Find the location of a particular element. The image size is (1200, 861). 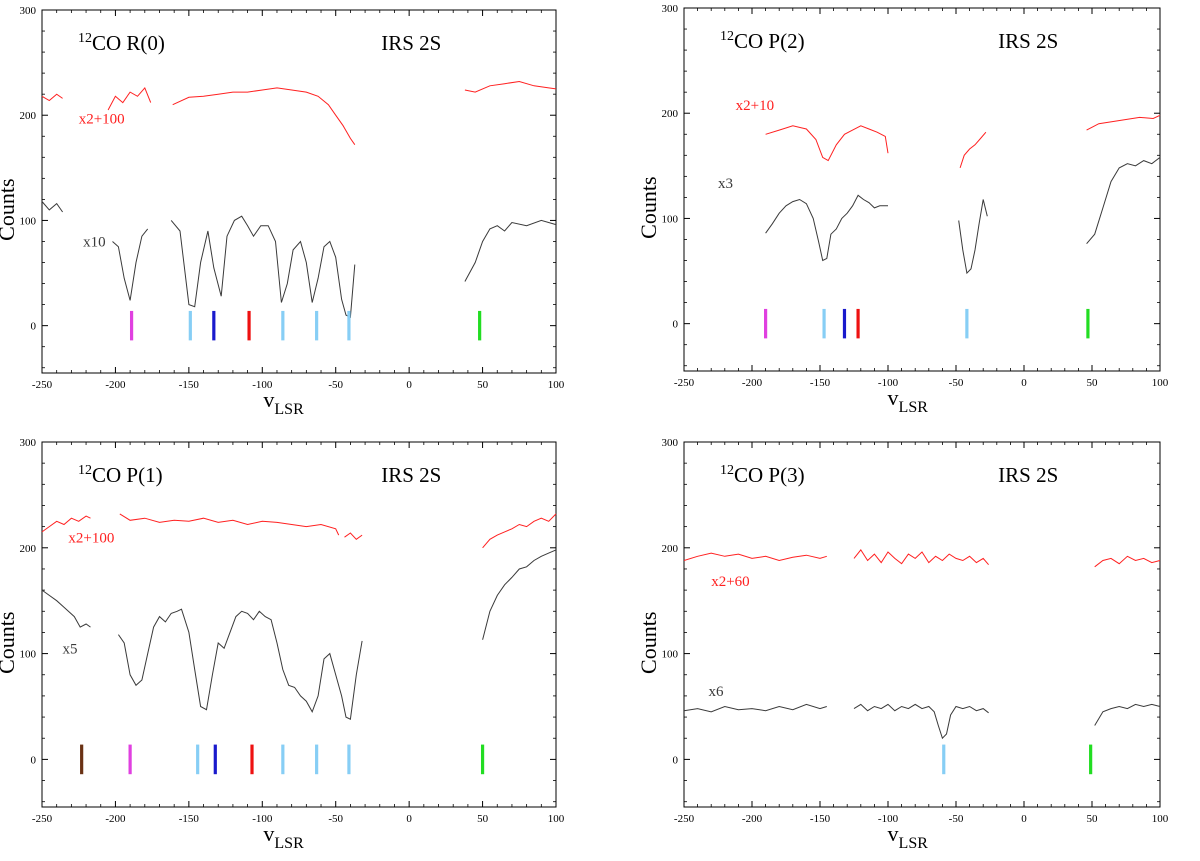

panel-title: 12CO P(1) is located at coordinates (120, 475).